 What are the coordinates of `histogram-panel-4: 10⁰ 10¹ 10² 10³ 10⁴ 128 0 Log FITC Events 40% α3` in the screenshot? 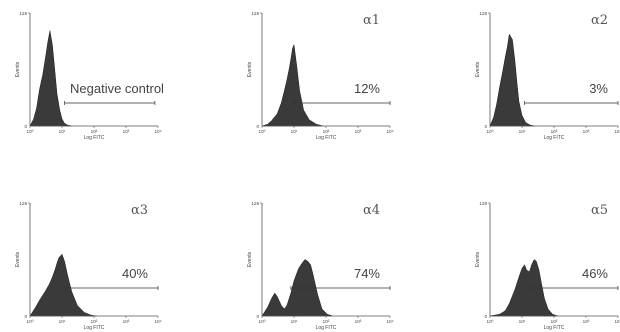 It's located at (88, 266).